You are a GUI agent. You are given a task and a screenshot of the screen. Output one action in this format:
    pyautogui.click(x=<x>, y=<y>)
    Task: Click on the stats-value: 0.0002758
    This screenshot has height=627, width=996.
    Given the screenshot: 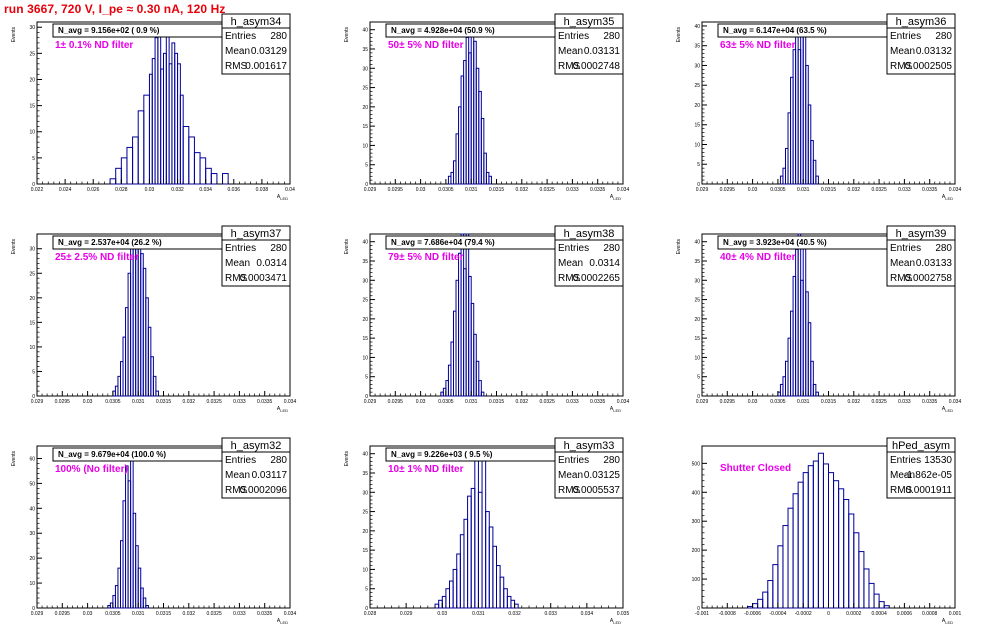 What is the action you would take?
    pyautogui.click(x=929, y=278)
    